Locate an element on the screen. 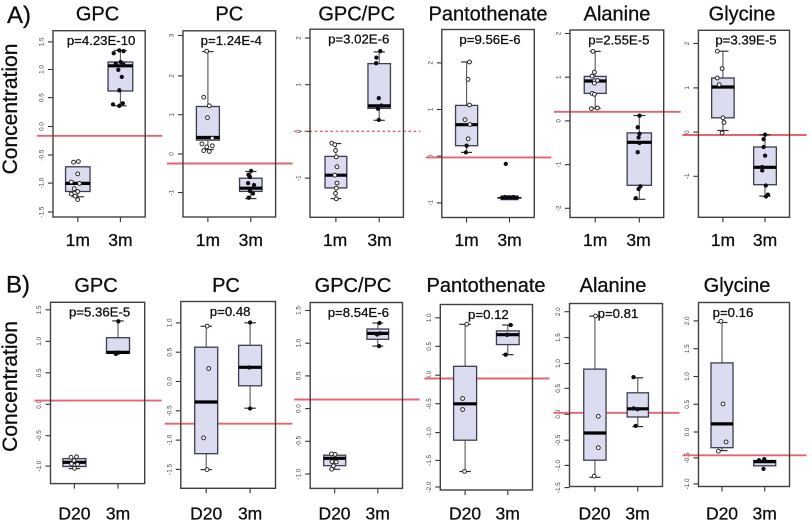 This screenshot has width=812, height=527. svg-text: 2.0 is located at coordinates (558, 311).